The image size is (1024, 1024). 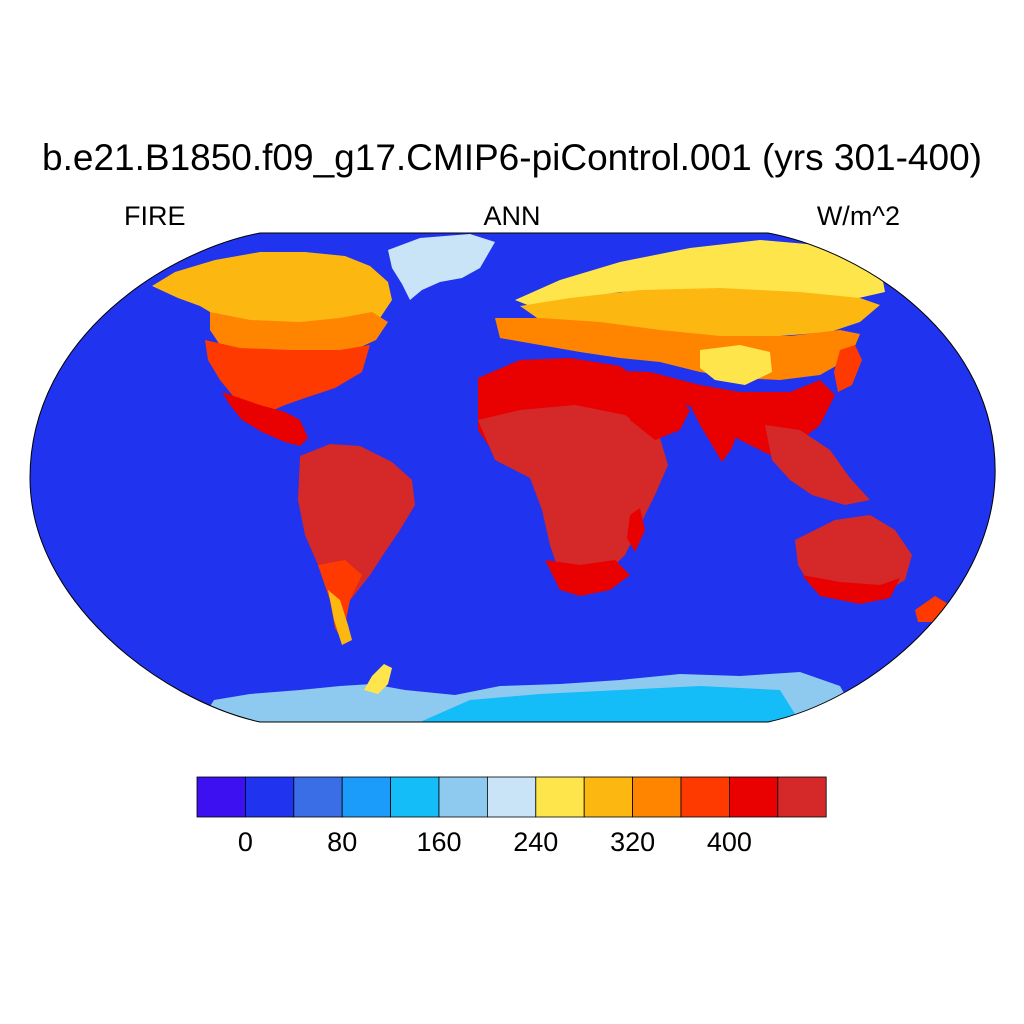 What do you see at coordinates (632, 842) in the screenshot?
I see `colorbar-tick-label: 320` at bounding box center [632, 842].